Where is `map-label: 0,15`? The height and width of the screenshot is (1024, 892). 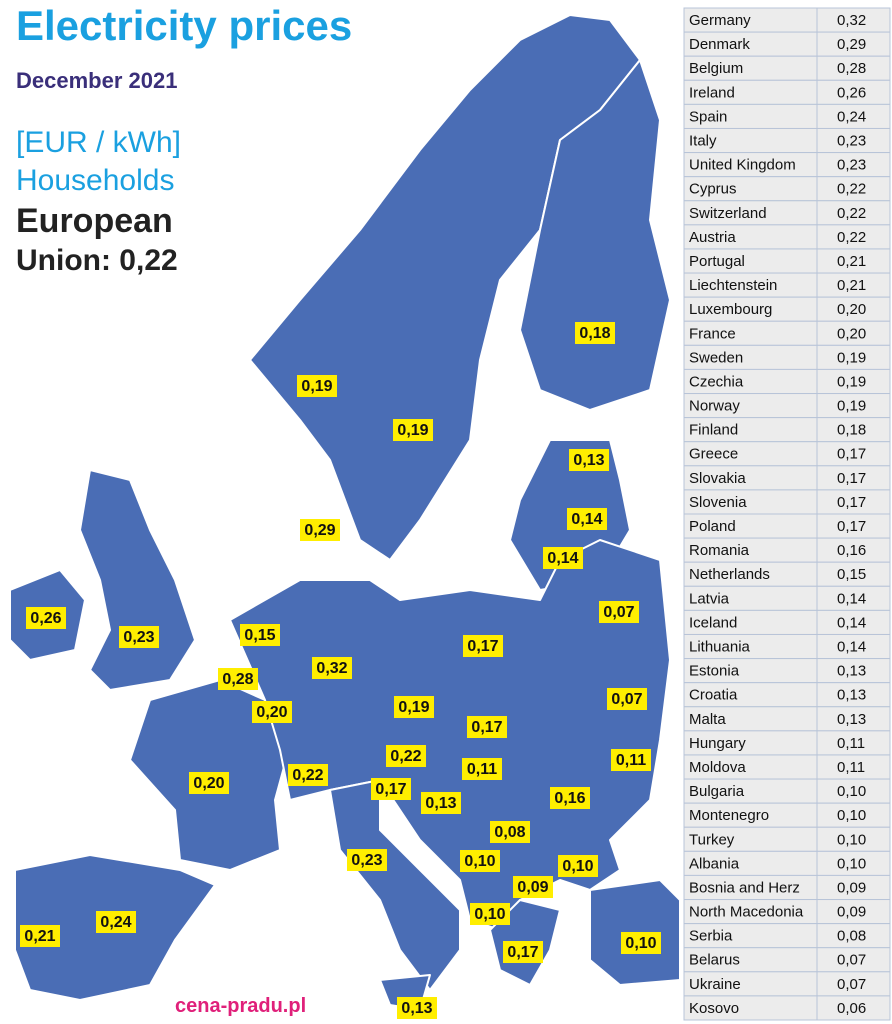 map-label: 0,15 is located at coordinates (259, 635).